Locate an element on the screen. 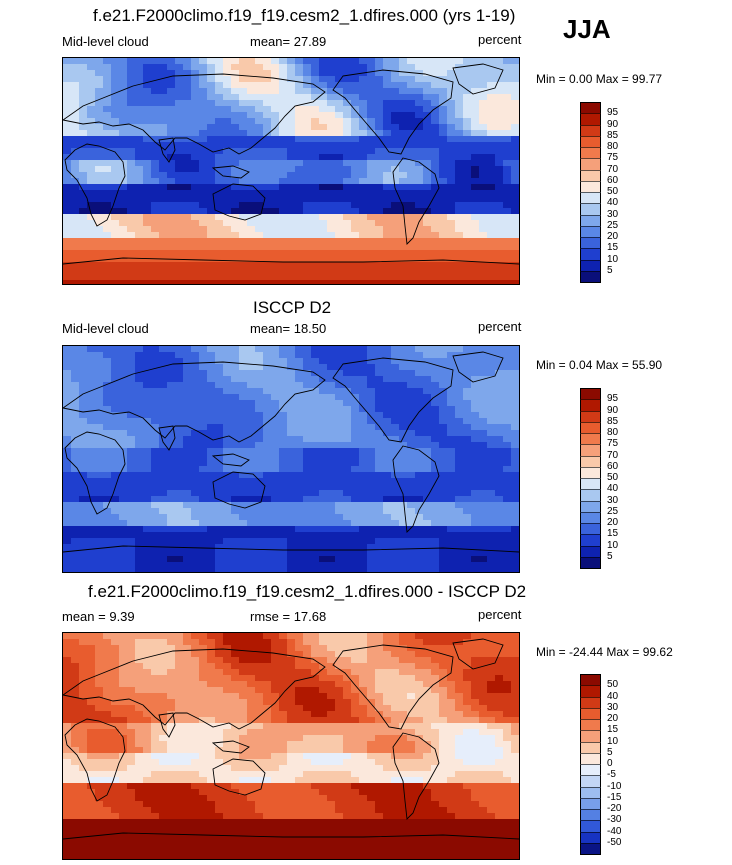  panel-1-colorbar: 95 90 85 80 75 70 60 50 40 30 25 20 15 10 5 is located at coordinates (610, 192).